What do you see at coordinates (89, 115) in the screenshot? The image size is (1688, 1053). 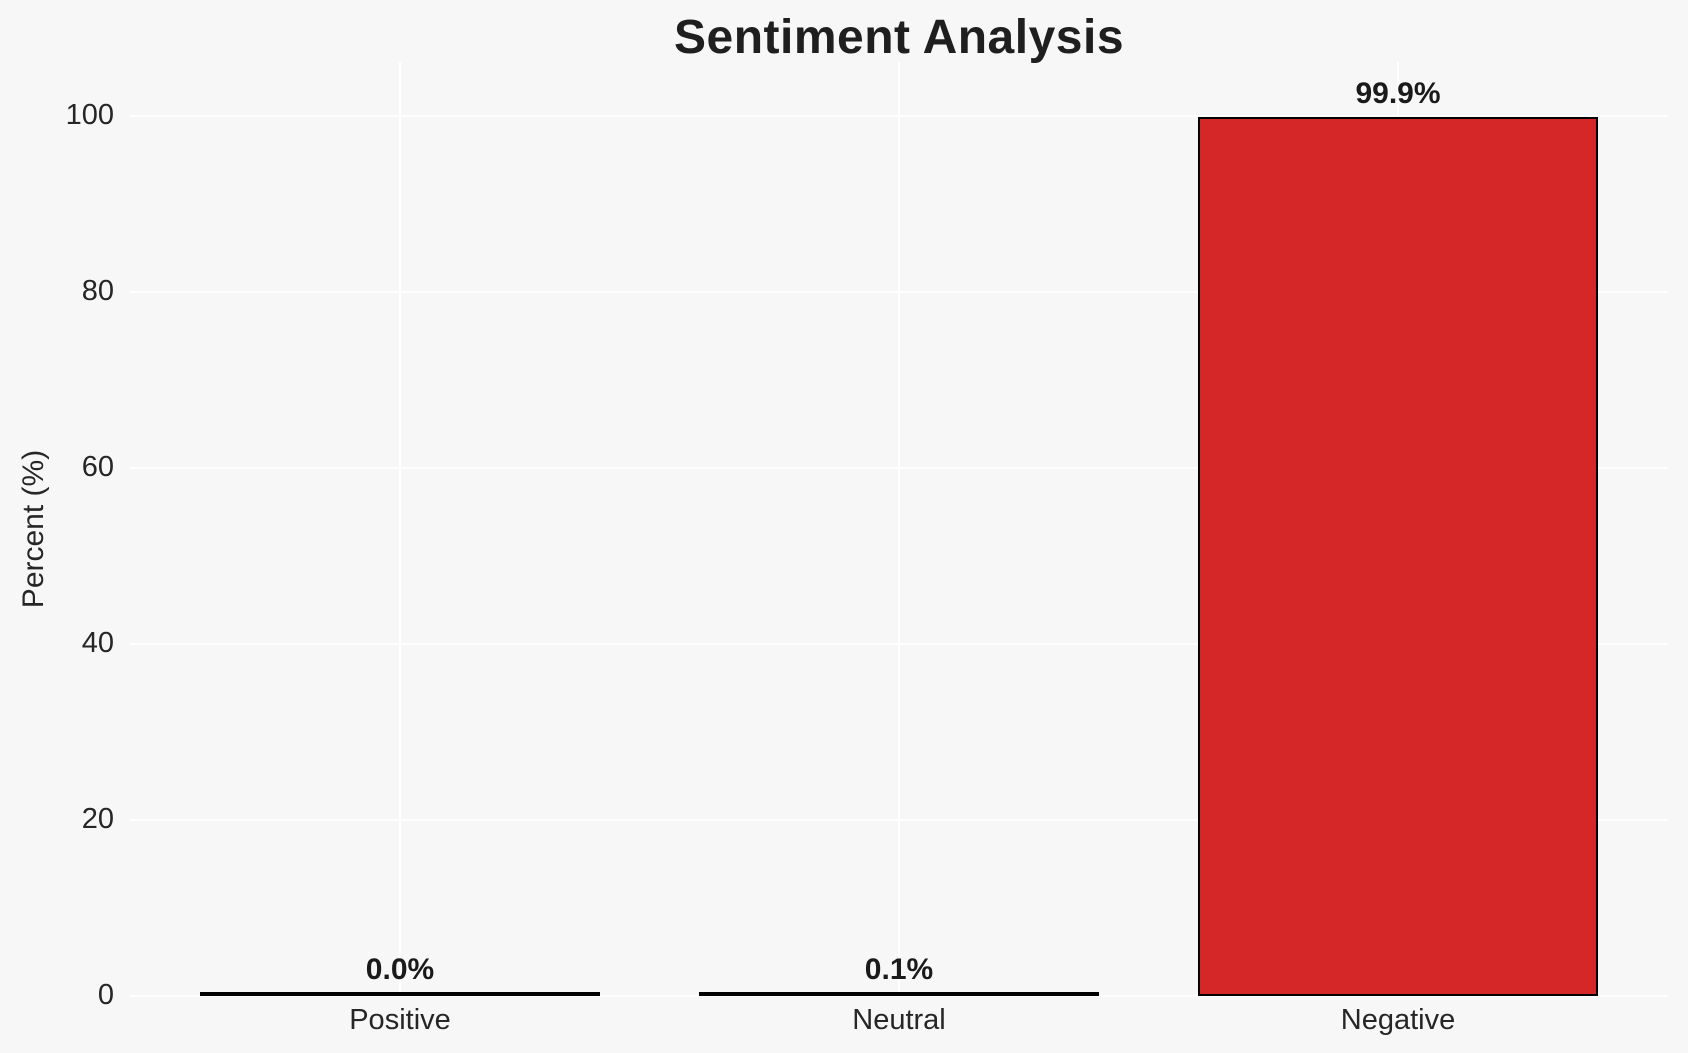 I see `y-tick-label-100: 100` at bounding box center [89, 115].